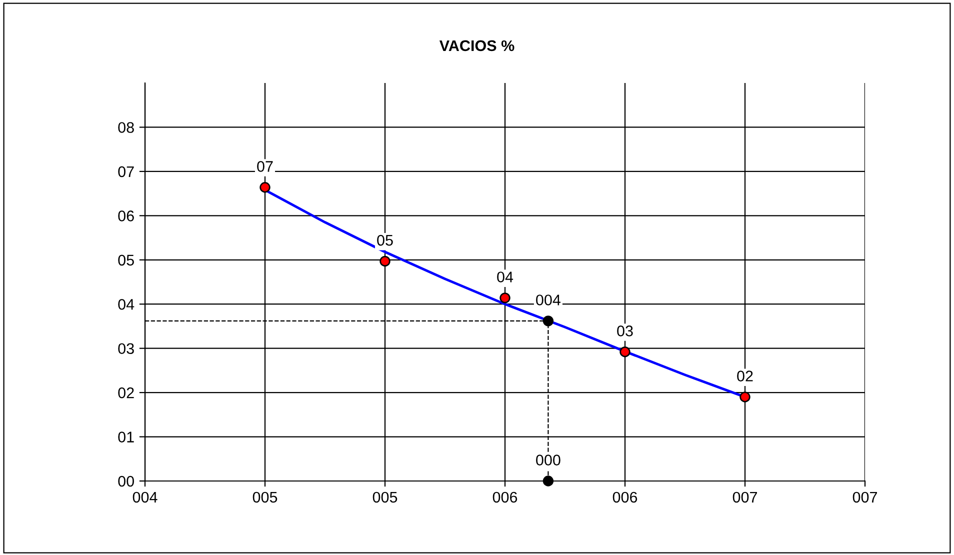 This screenshot has height=555, width=954. What do you see at coordinates (145, 497) in the screenshot?
I see `x-tick-label: 004` at bounding box center [145, 497].